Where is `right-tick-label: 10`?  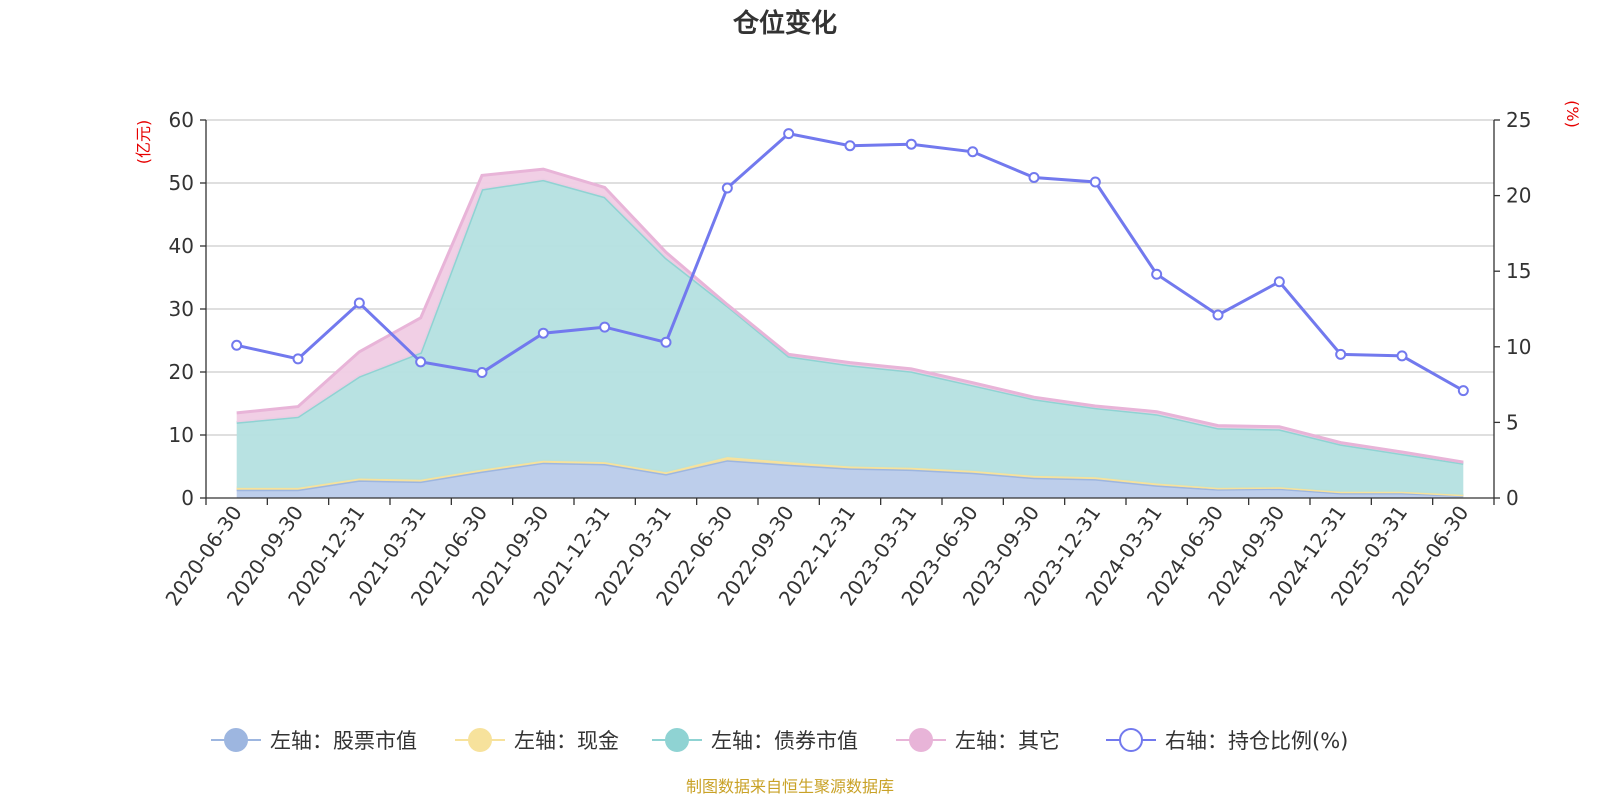
right-tick-label: 10 is located at coordinates (1518, 347).